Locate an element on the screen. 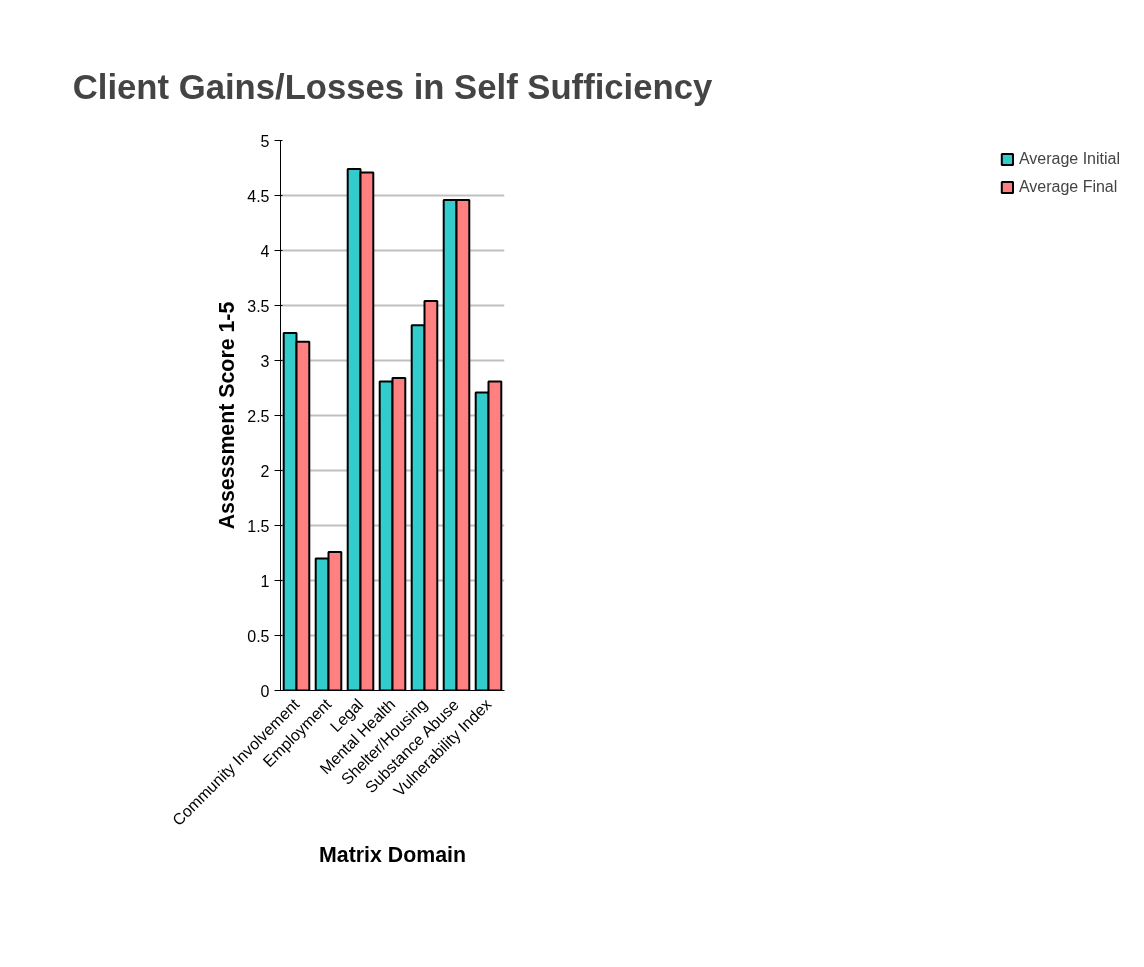  y-tick-label: 2 is located at coordinates (265, 471).